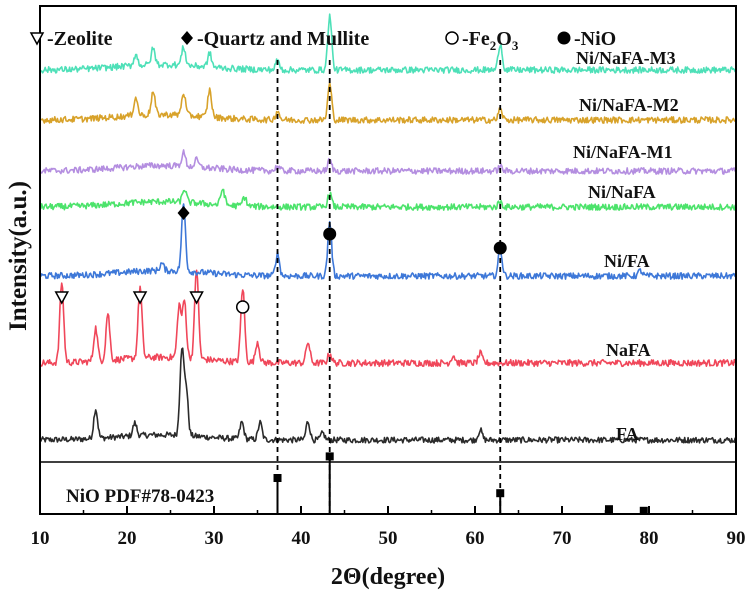  What do you see at coordinates (37, 39) in the screenshot?
I see `legend-marker-triangle-down-open` at bounding box center [37, 39].